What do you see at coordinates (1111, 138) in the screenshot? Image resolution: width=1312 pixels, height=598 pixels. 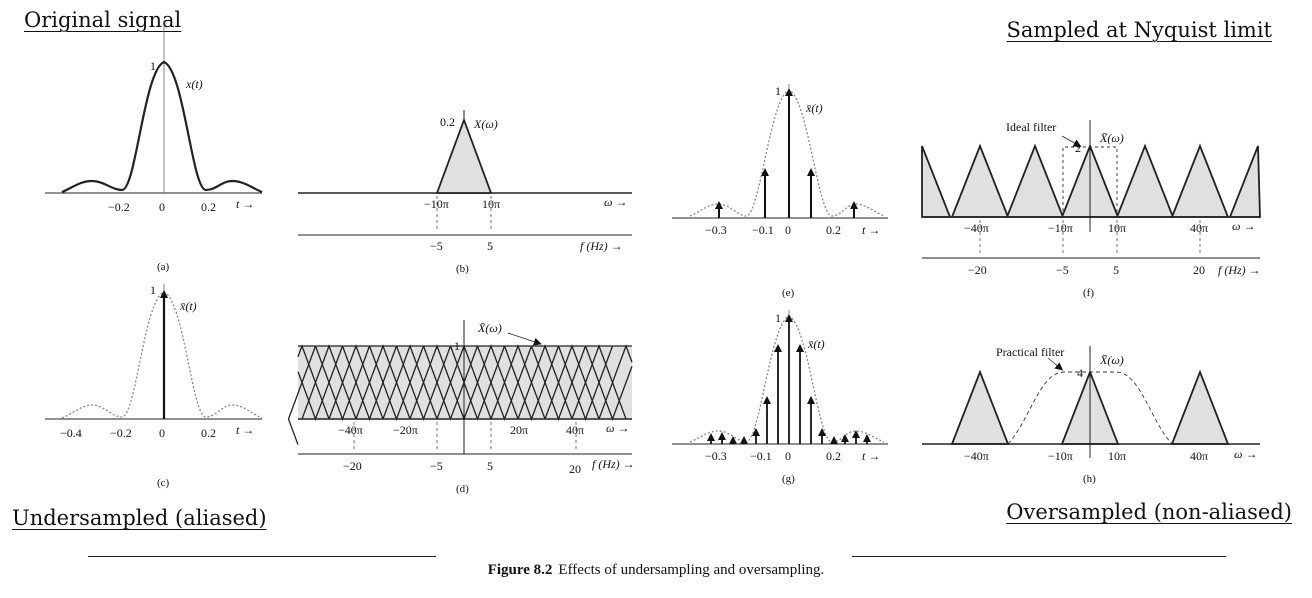 I see `panel-f-spectrum-label: X̄(ω)` at bounding box center [1111, 138].